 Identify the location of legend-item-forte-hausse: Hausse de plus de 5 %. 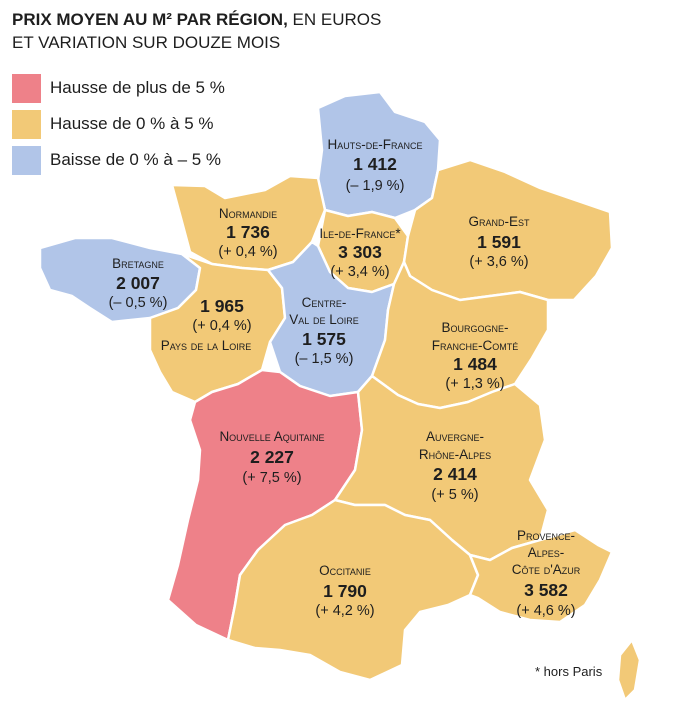
(118, 88).